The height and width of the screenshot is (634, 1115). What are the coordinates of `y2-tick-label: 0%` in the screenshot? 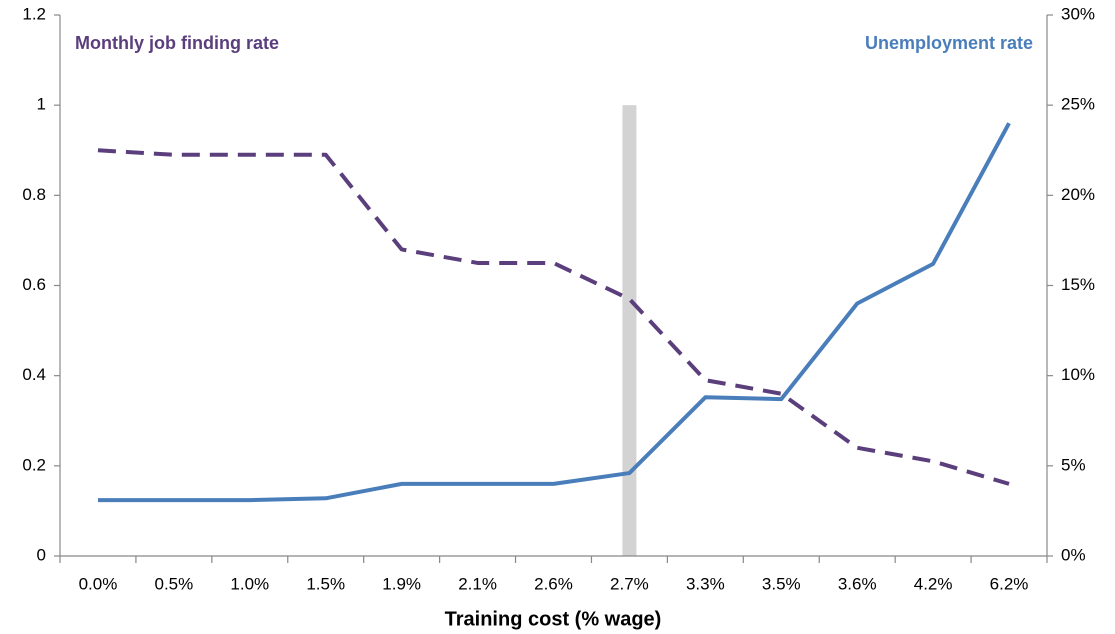 It's located at (1073, 554).